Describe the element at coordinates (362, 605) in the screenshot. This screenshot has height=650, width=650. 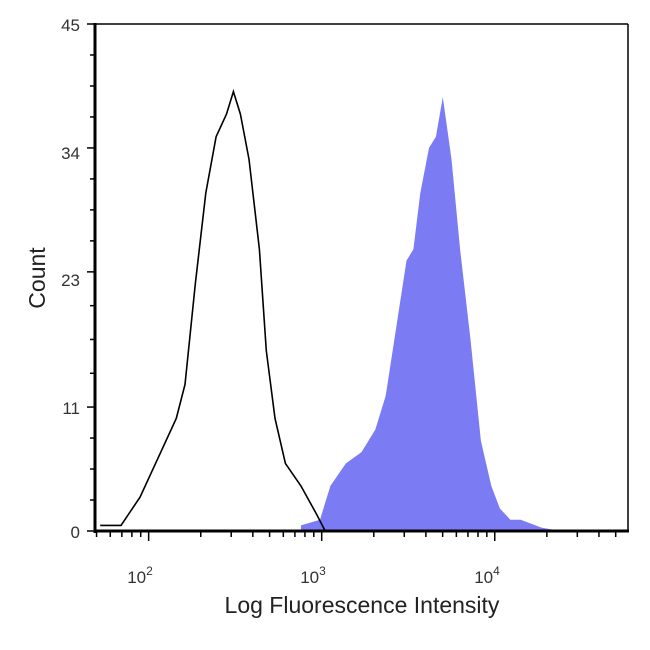
I see `x-axis-title: Log Fluorescence Intensity` at that location.